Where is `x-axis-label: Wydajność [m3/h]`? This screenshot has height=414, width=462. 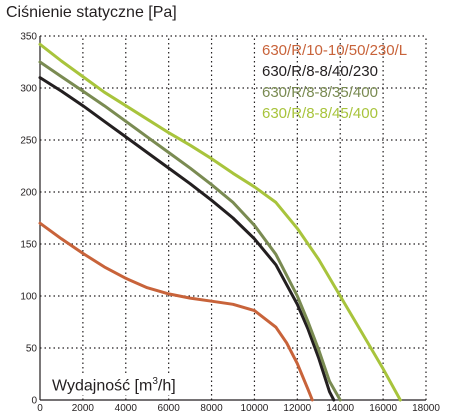
x-axis-label: Wydajność [m3/h] is located at coordinates (114, 386).